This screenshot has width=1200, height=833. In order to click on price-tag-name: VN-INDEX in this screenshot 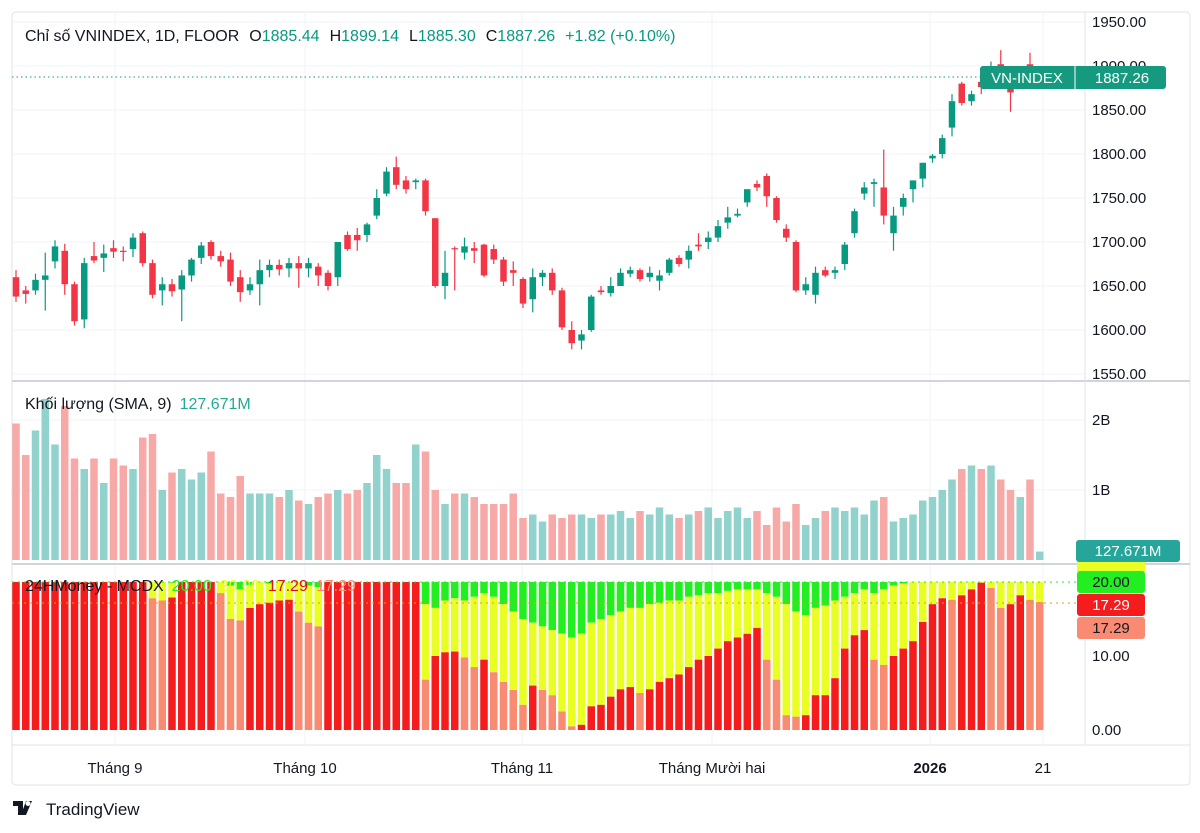, I will do `click(1027, 78)`.